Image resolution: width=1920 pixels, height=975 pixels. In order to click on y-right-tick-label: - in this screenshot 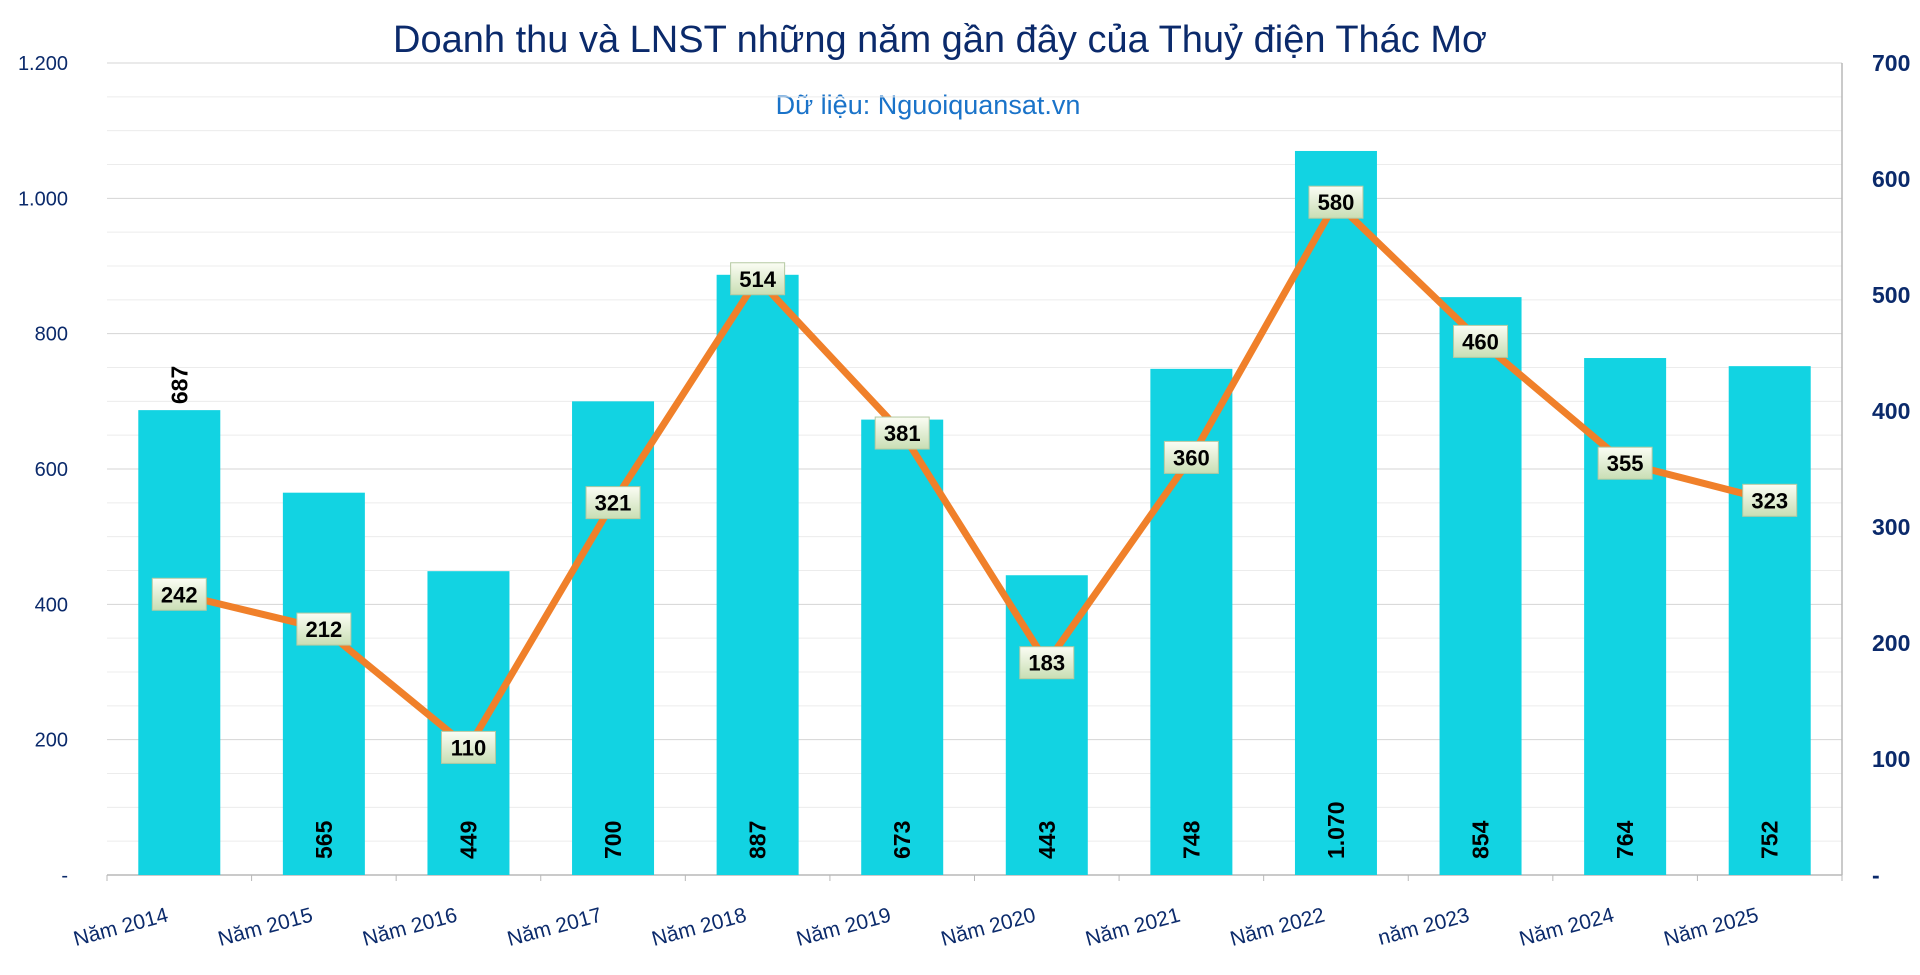, I will do `click(1876, 875)`.